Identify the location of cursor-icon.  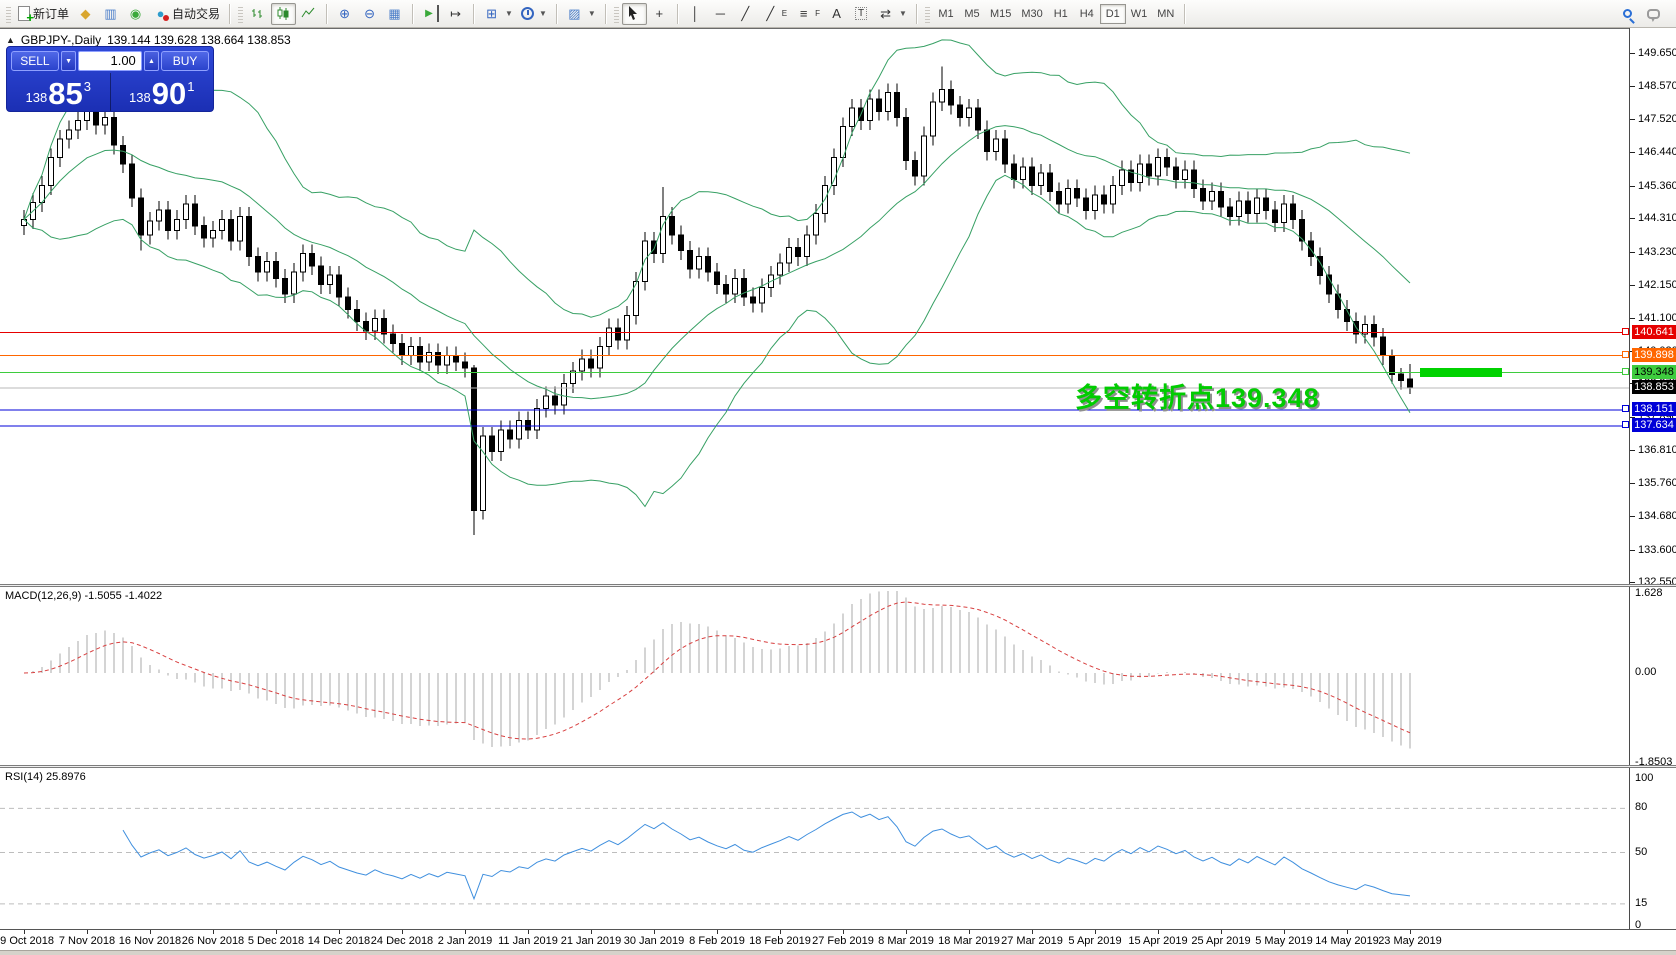
(632, 13).